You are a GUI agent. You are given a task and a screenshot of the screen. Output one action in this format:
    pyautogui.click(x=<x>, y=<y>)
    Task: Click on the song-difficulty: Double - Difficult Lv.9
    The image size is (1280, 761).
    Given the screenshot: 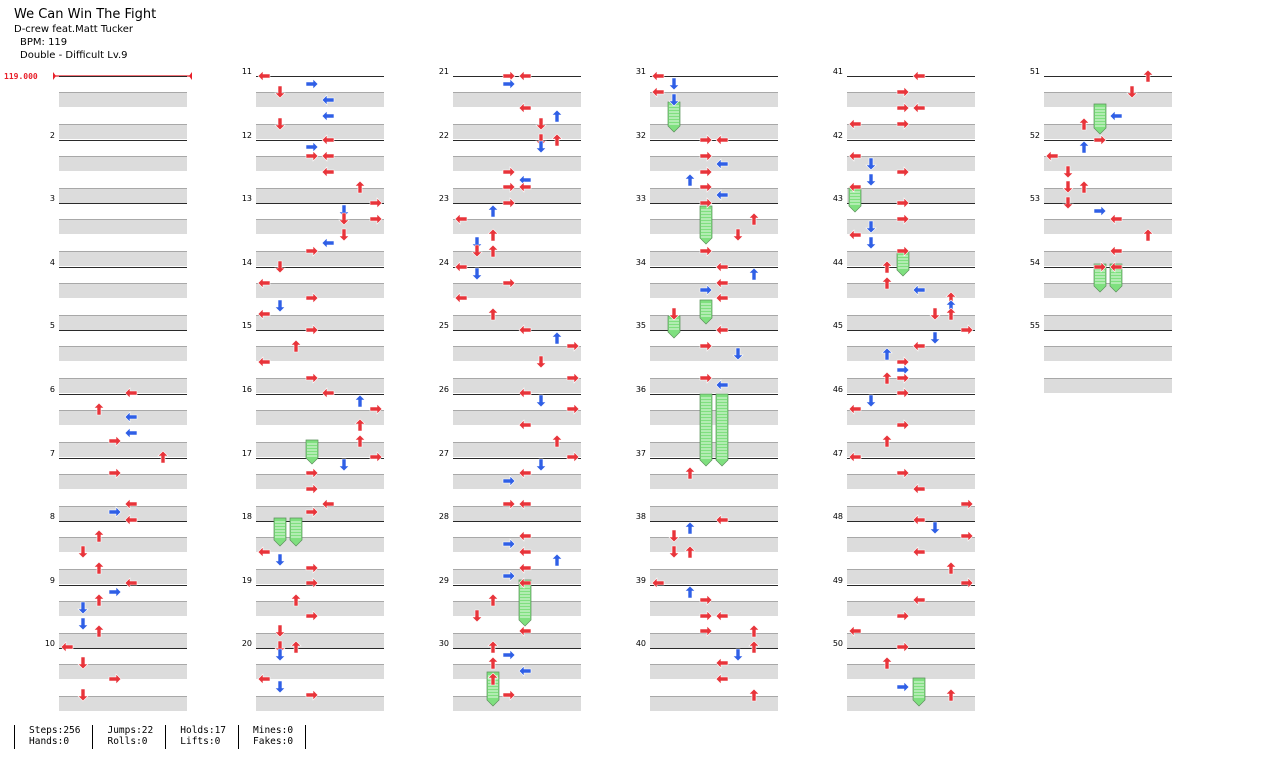 What is the action you would take?
    pyautogui.click(x=74, y=55)
    